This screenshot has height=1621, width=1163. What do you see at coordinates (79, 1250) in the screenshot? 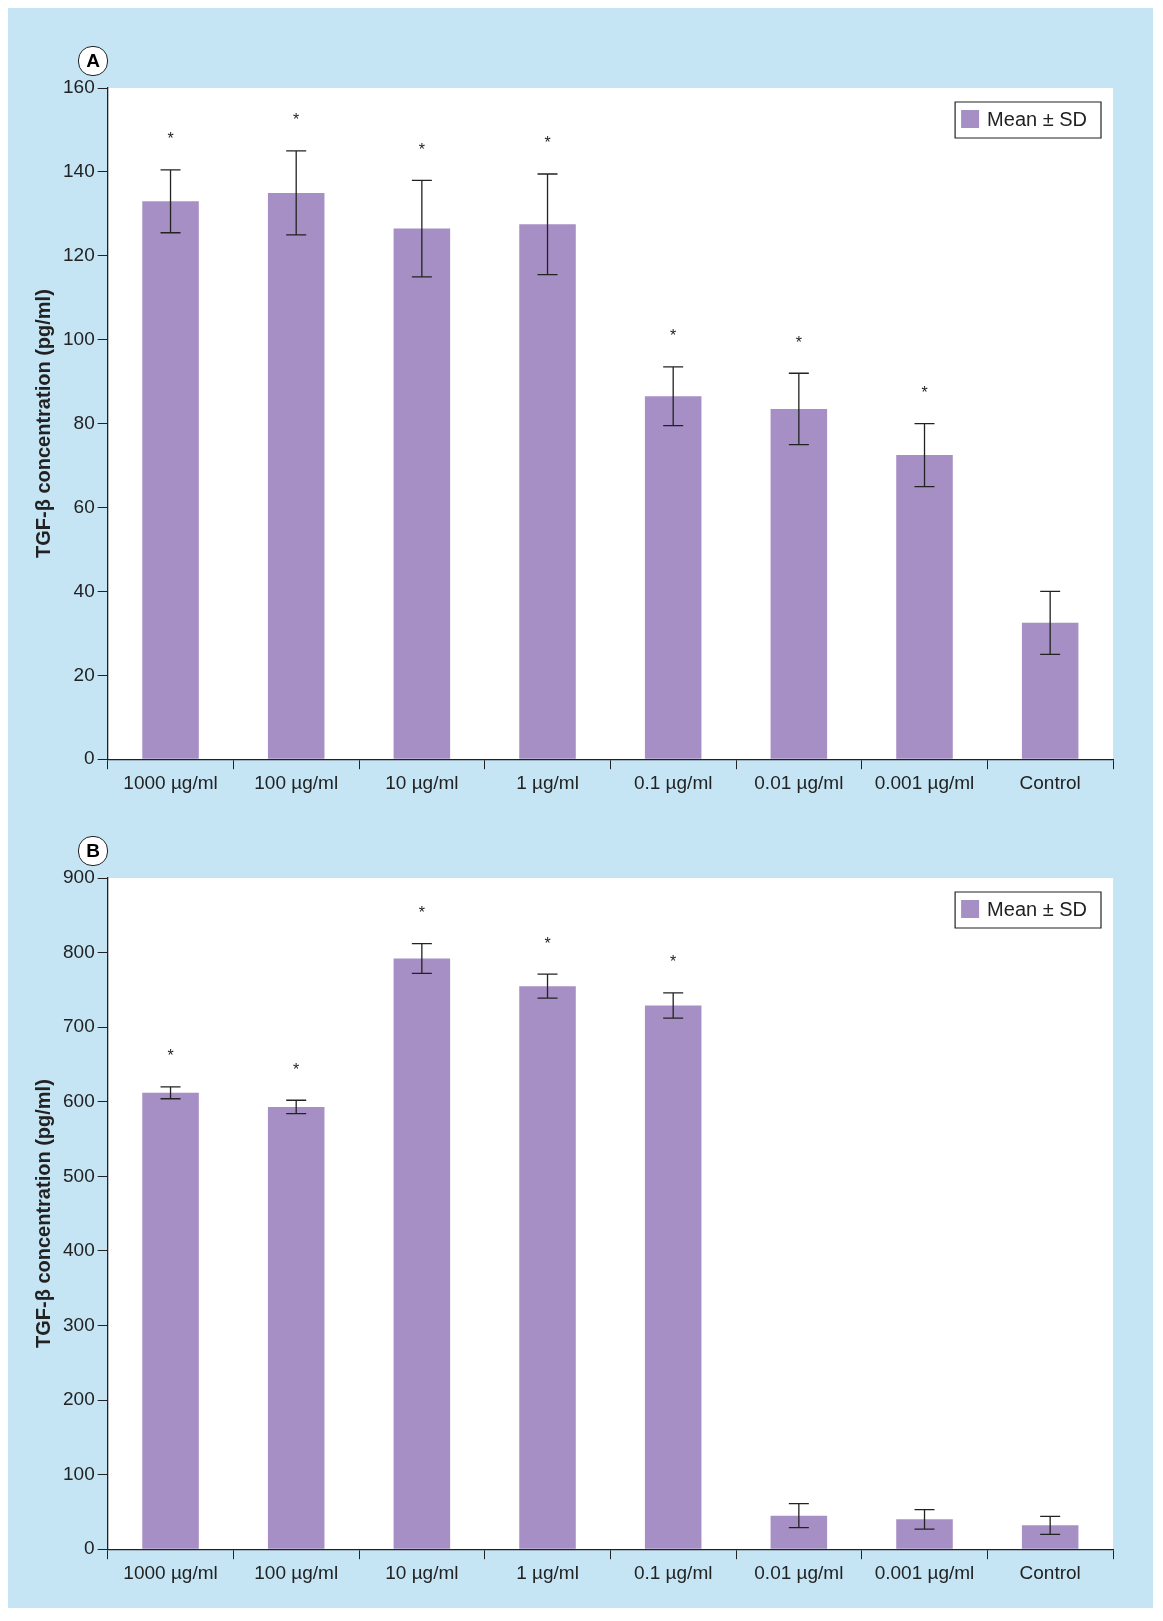
I see `y-tick-label: 400` at bounding box center [79, 1250].